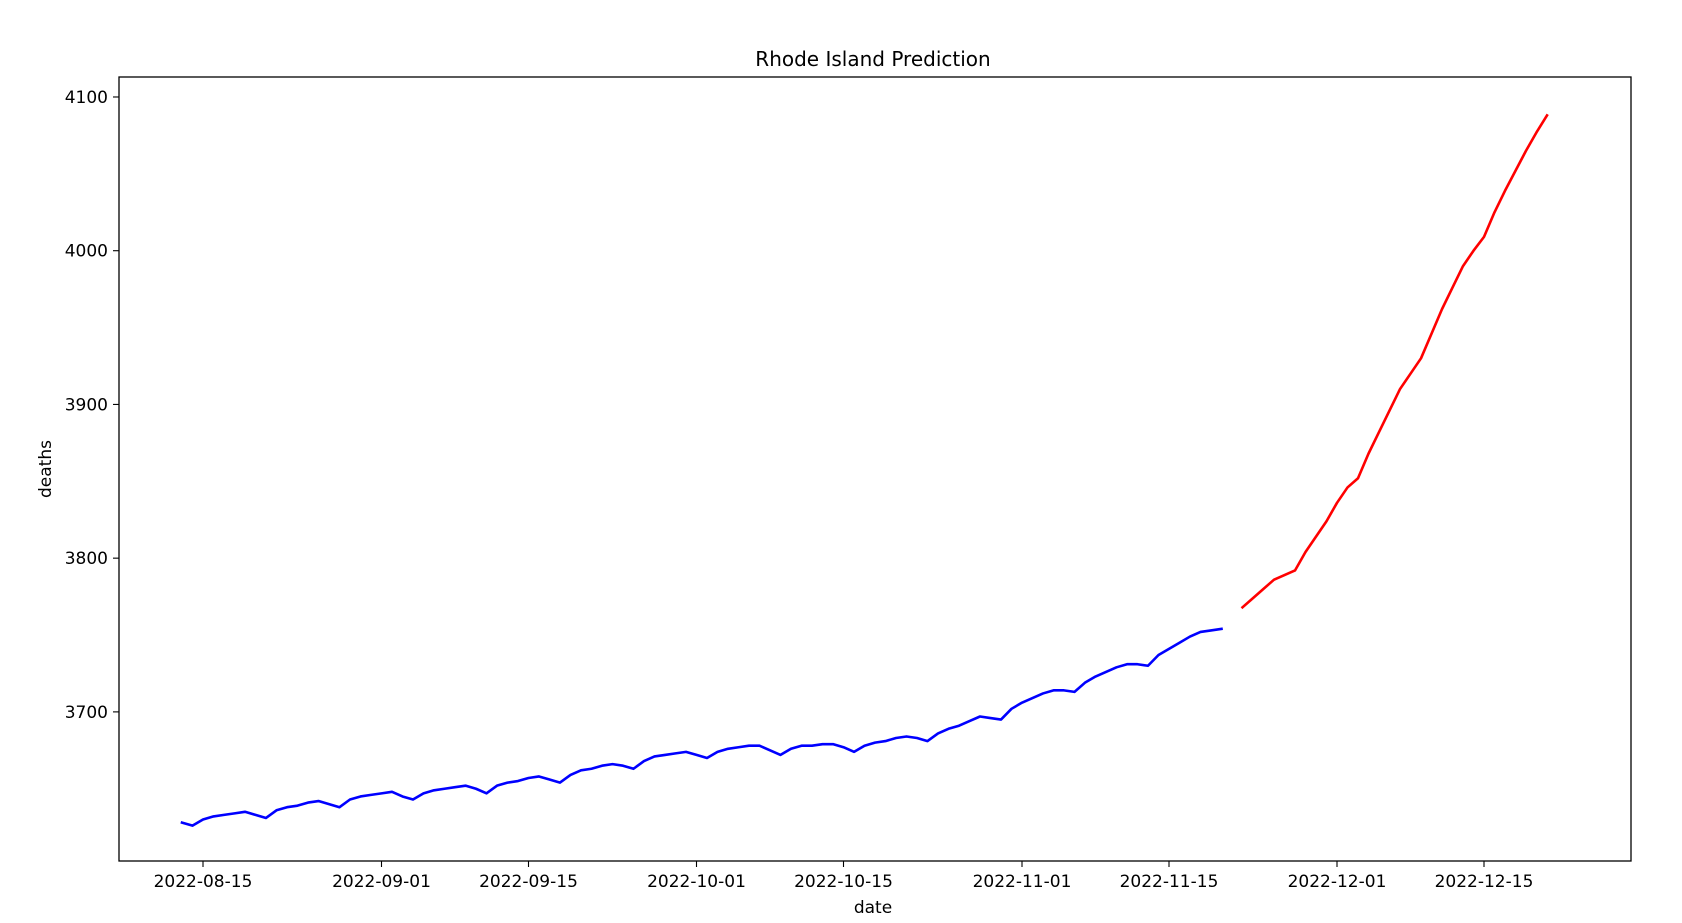 This screenshot has height=923, width=1682. Describe the element at coordinates (1484, 882) in the screenshot. I see `x-tick-label: 2022-12-15` at that location.